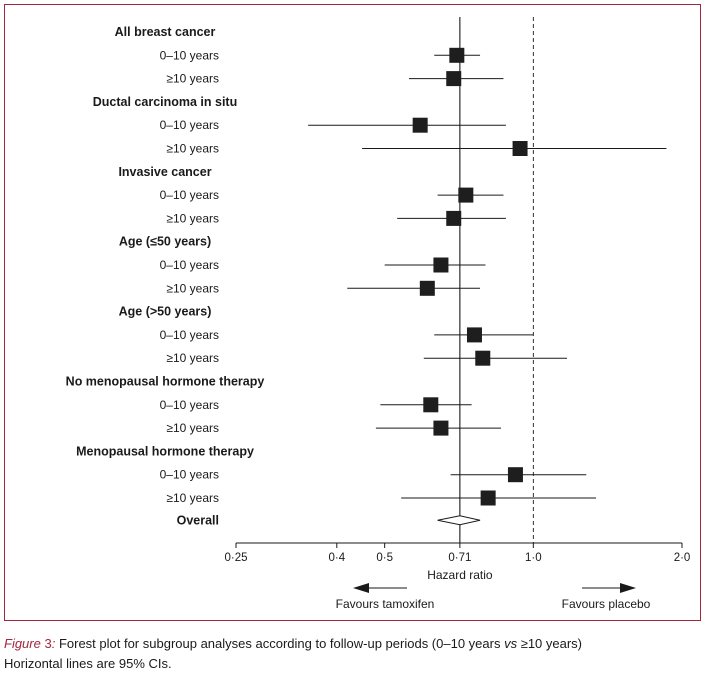 The height and width of the screenshot is (674, 709). I want to click on overall-diamond, so click(459, 520).